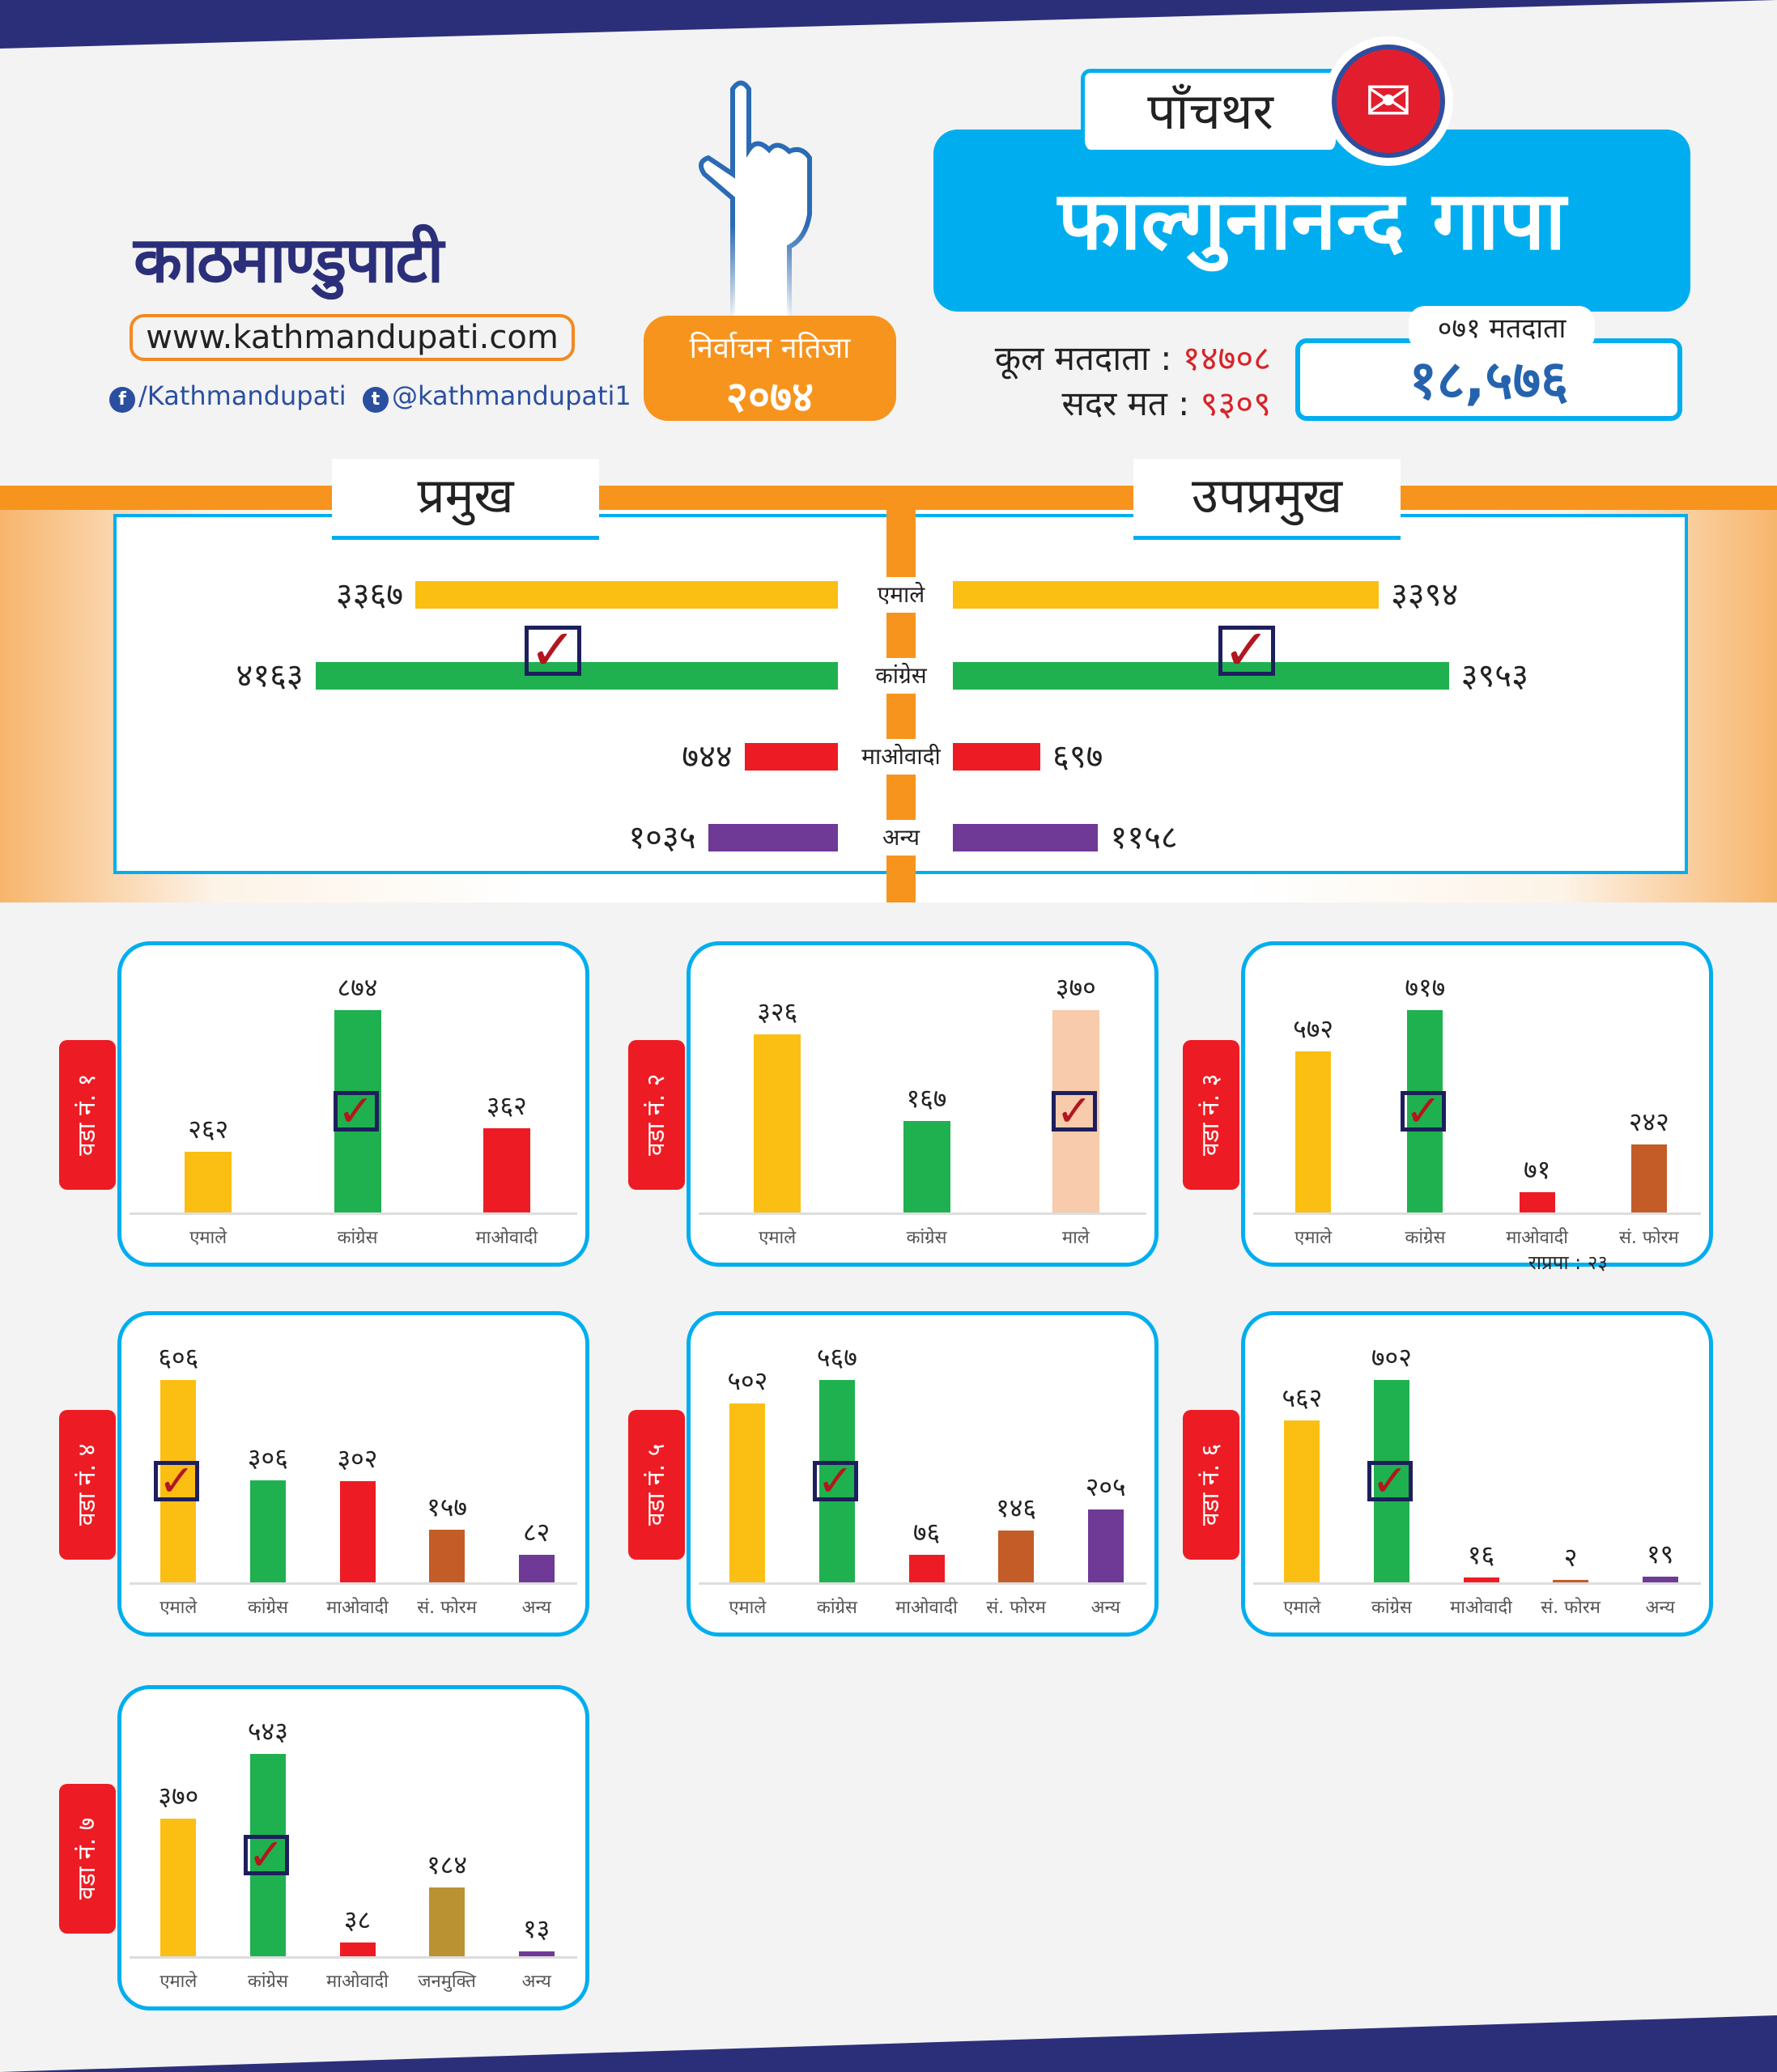 This screenshot has height=2072, width=1777. Describe the element at coordinates (836, 1357) in the screenshot. I see `bar-value: ५६७` at that location.